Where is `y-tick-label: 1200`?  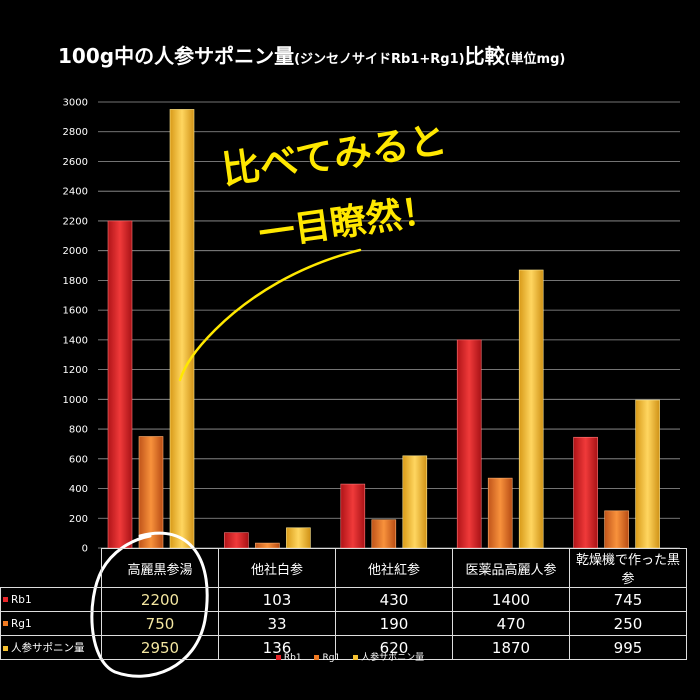 y-tick-label: 1200 is located at coordinates (75, 370).